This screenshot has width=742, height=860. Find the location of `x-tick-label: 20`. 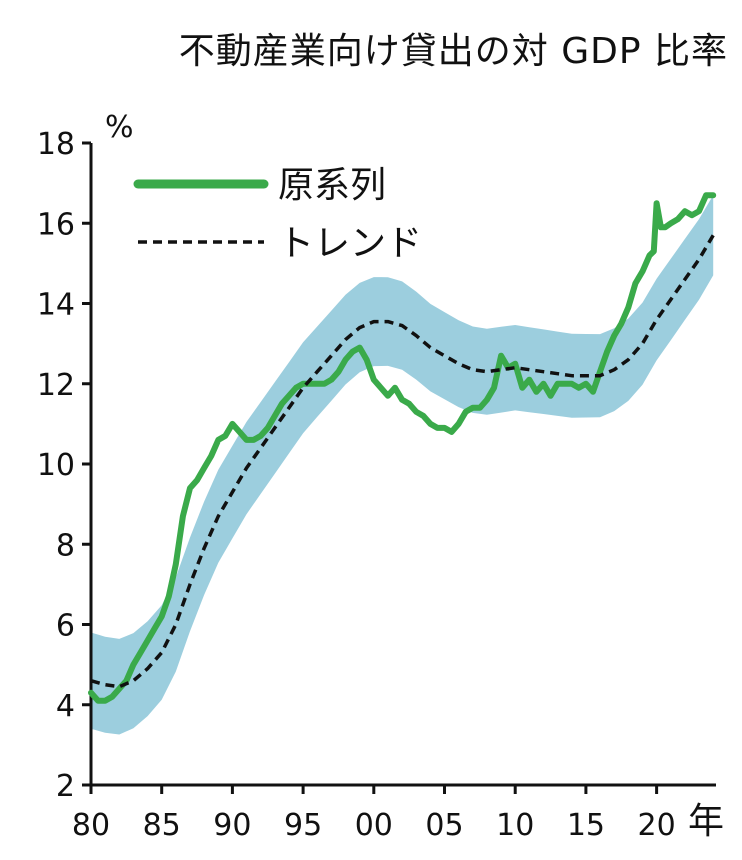

x-tick-label: 20 is located at coordinates (657, 825).